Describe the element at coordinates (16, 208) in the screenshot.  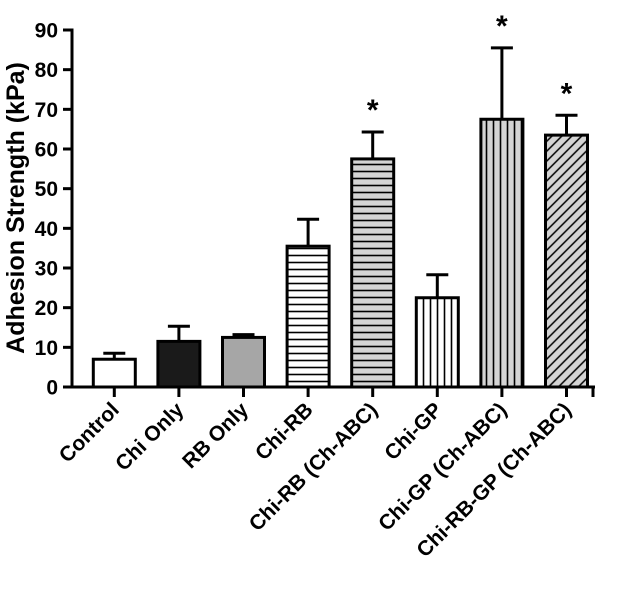
I see `y-axis-label: Adhesion Strength (kPa)` at that location.